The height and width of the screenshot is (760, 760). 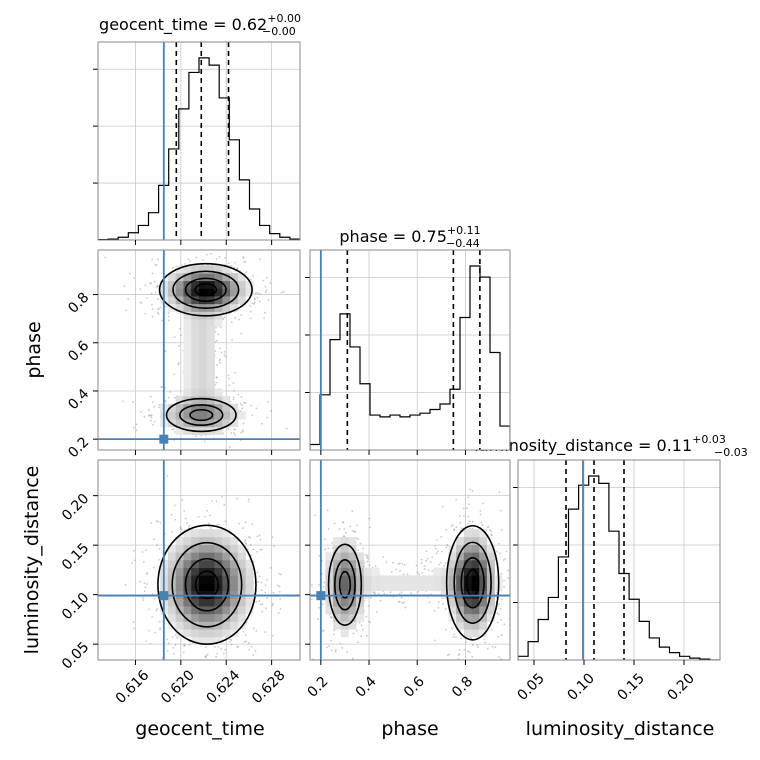 I want to click on hist-geocent-time-bg, so click(x=199, y=141).